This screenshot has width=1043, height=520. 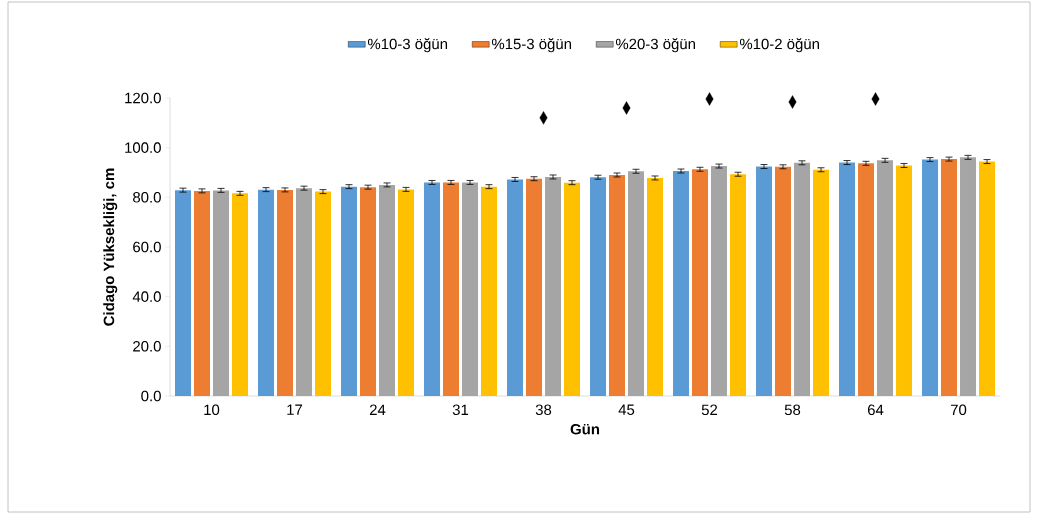 I want to click on y-tick-label: 120.0, so click(x=143, y=98).